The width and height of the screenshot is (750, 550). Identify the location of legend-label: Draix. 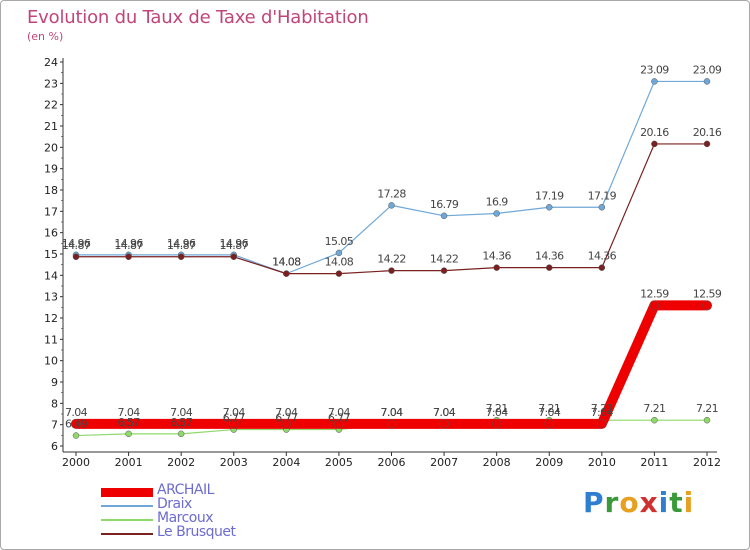
(174, 504).